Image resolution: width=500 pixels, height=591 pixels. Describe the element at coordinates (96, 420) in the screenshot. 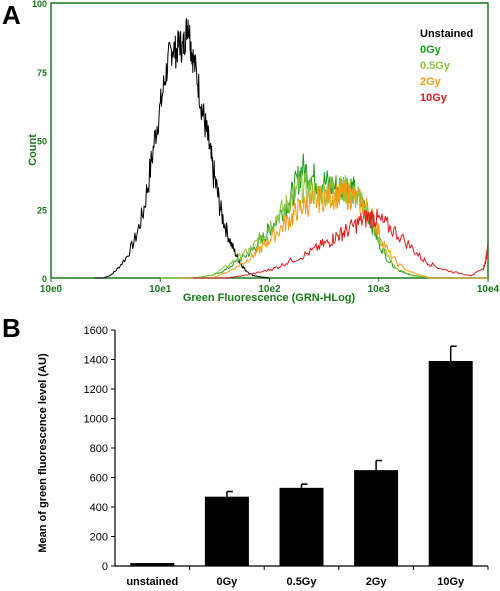

I see `bar-y-tick-label: 1000` at that location.